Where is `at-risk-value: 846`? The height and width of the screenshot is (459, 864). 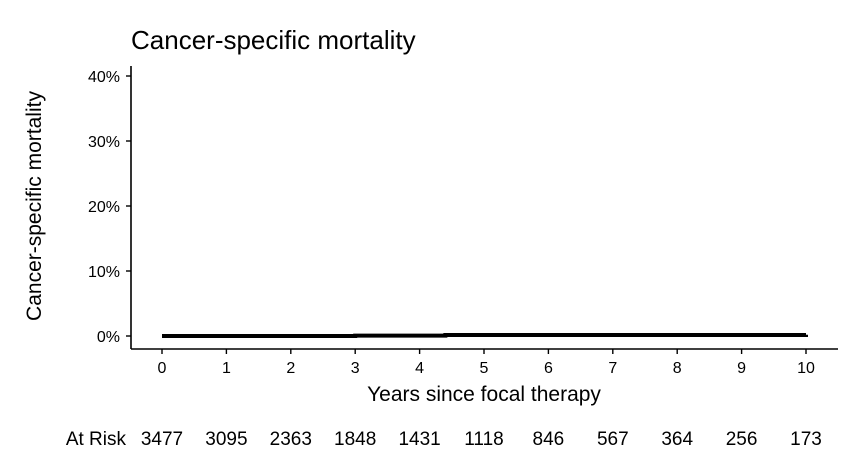 at-risk-value: 846 is located at coordinates (549, 439).